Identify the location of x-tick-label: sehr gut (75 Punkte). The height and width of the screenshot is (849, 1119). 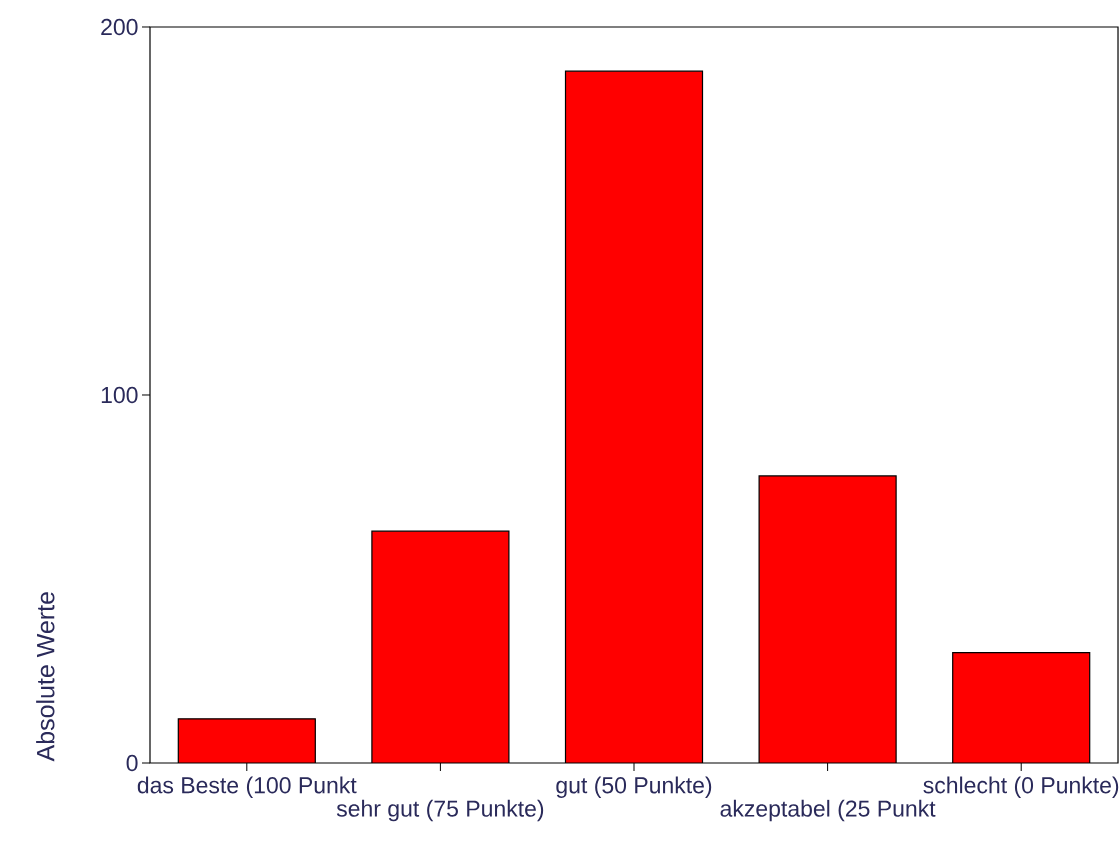
(440, 810).